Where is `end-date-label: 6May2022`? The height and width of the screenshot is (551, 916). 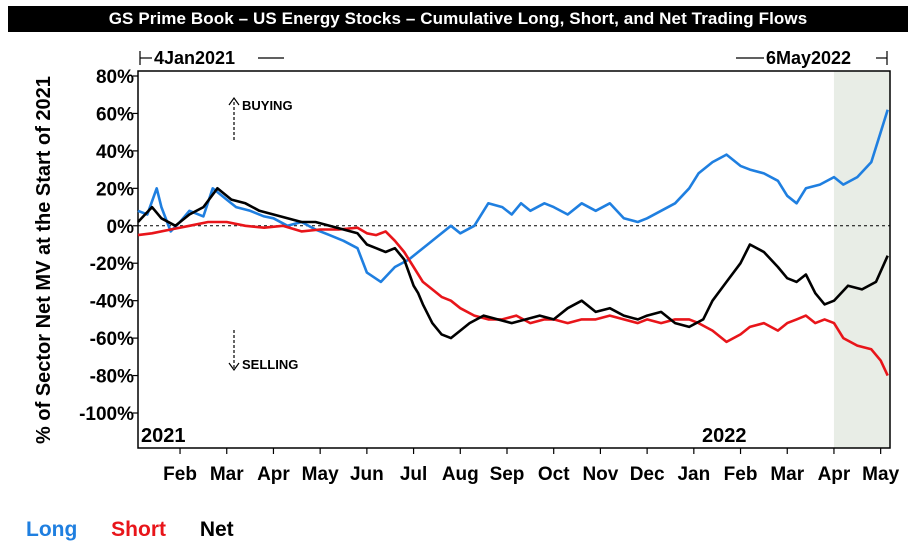
end-date-label: 6May2022 is located at coordinates (808, 58).